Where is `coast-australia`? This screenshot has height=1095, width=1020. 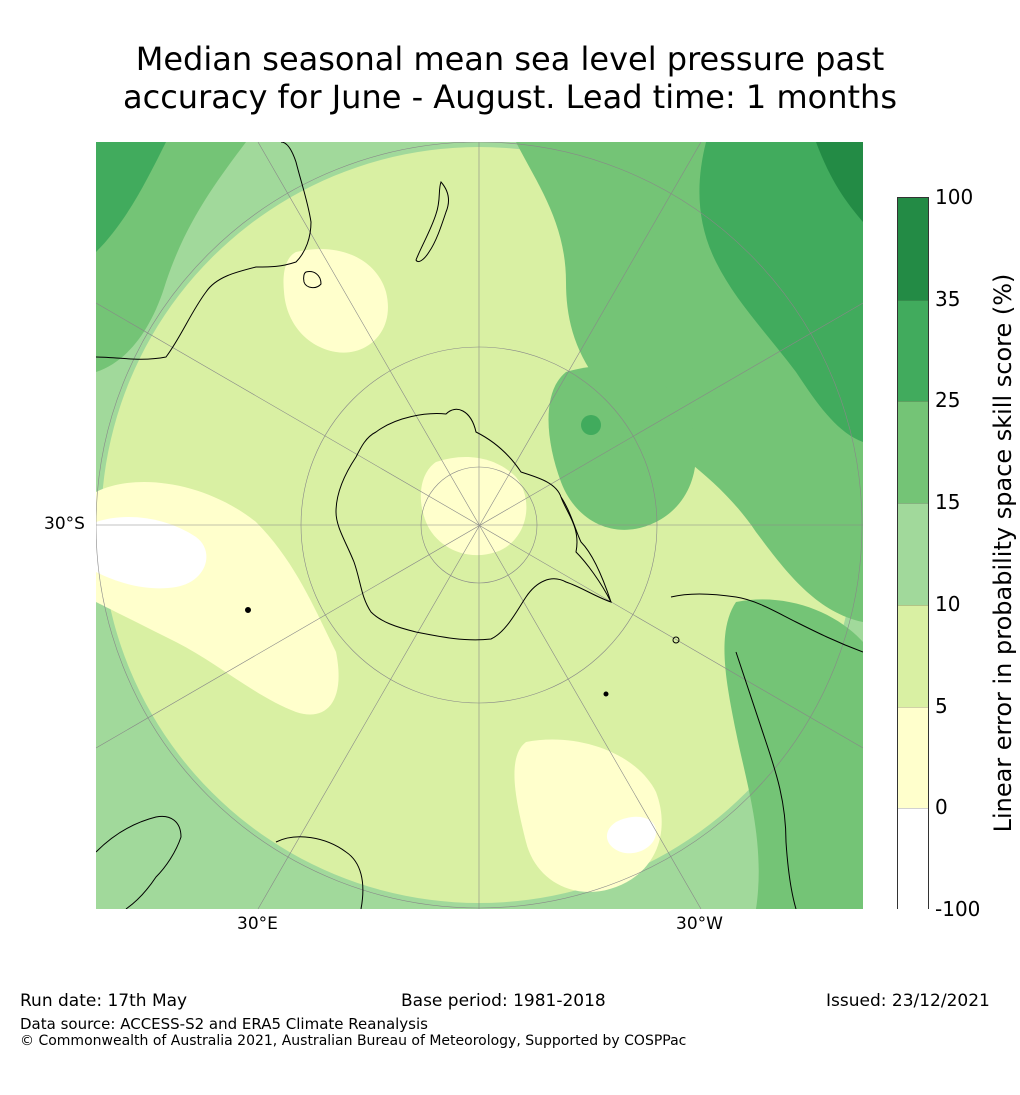 coast-australia is located at coordinates (204, 251).